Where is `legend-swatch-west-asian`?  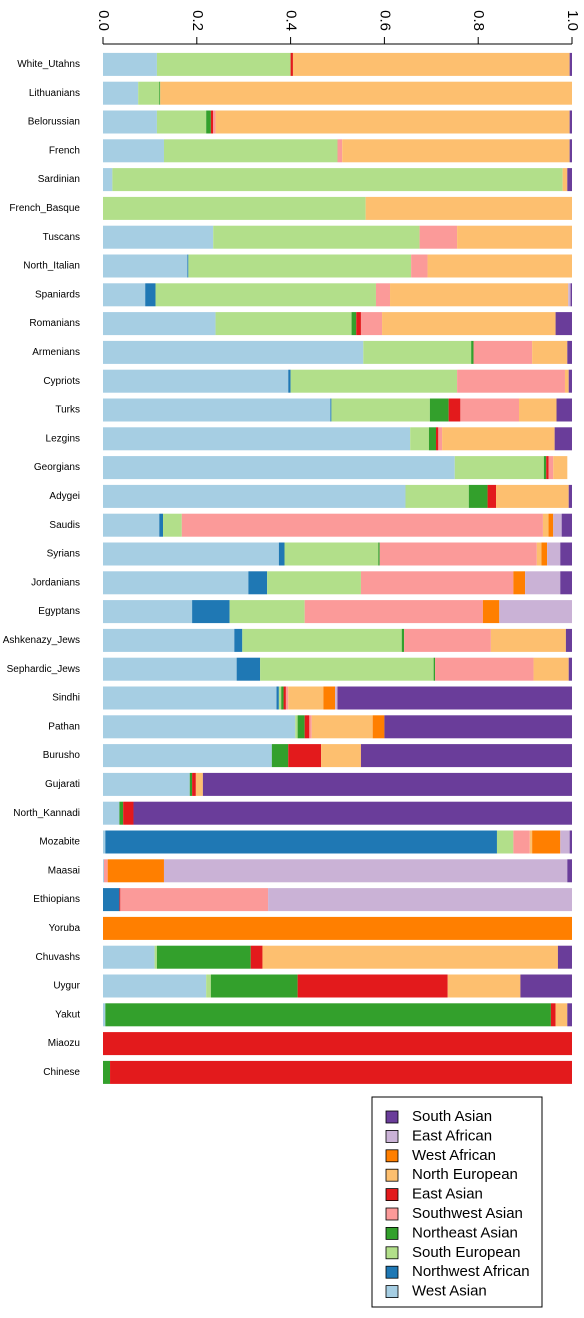 legend-swatch-west-asian is located at coordinates (392, 1291).